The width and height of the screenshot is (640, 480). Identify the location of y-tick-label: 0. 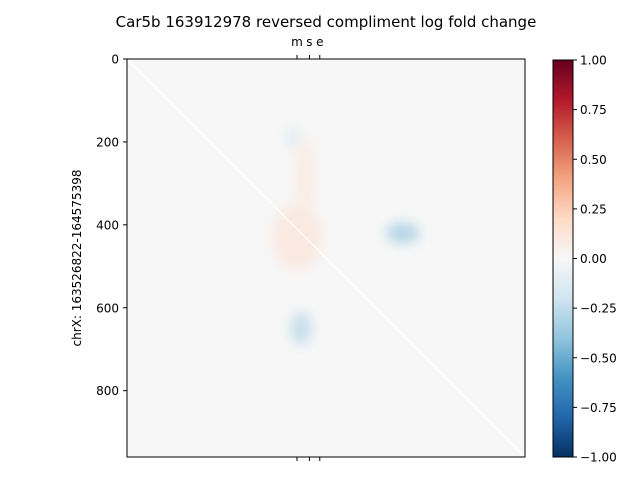
(115, 60).